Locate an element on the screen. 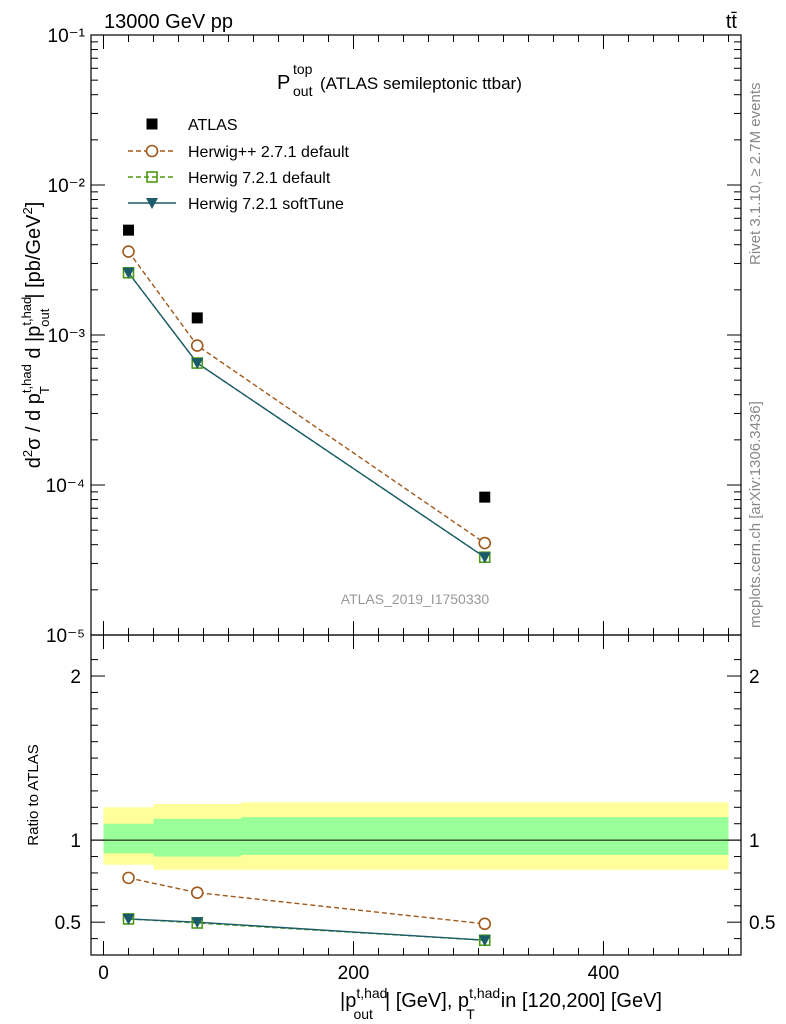 This screenshot has width=786, height=1024. main-y-tick-label: 10⁻³ is located at coordinates (67, 336).